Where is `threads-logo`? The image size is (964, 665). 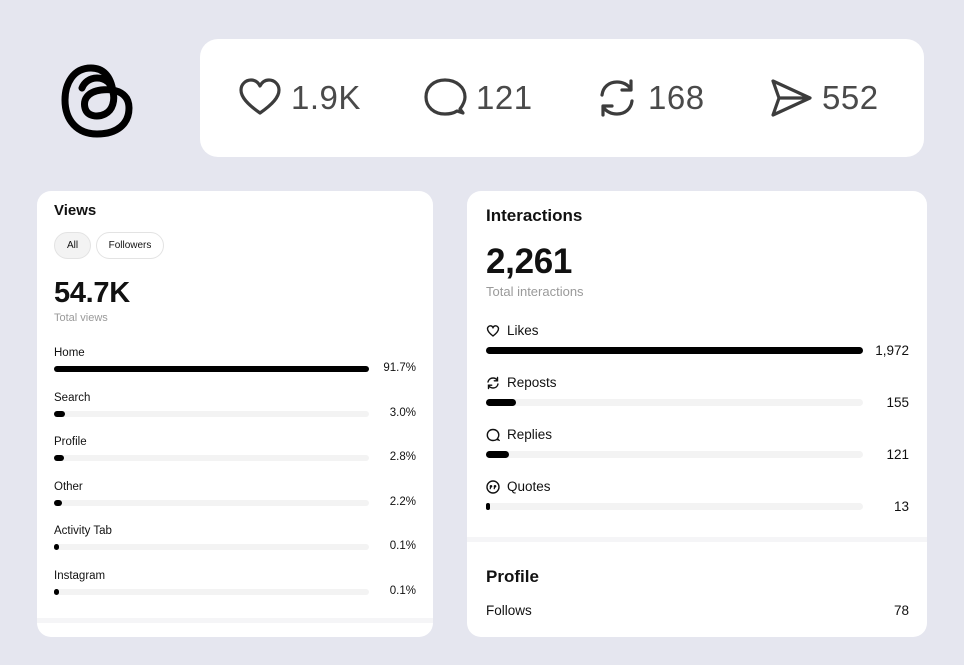
threads-logo is located at coordinates (97, 101).